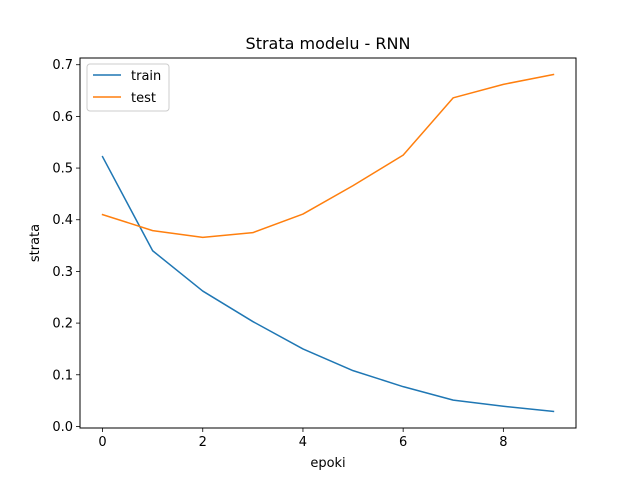 The height and width of the screenshot is (480, 640). What do you see at coordinates (62, 427) in the screenshot?
I see `y-tick-label: 0.0` at bounding box center [62, 427].